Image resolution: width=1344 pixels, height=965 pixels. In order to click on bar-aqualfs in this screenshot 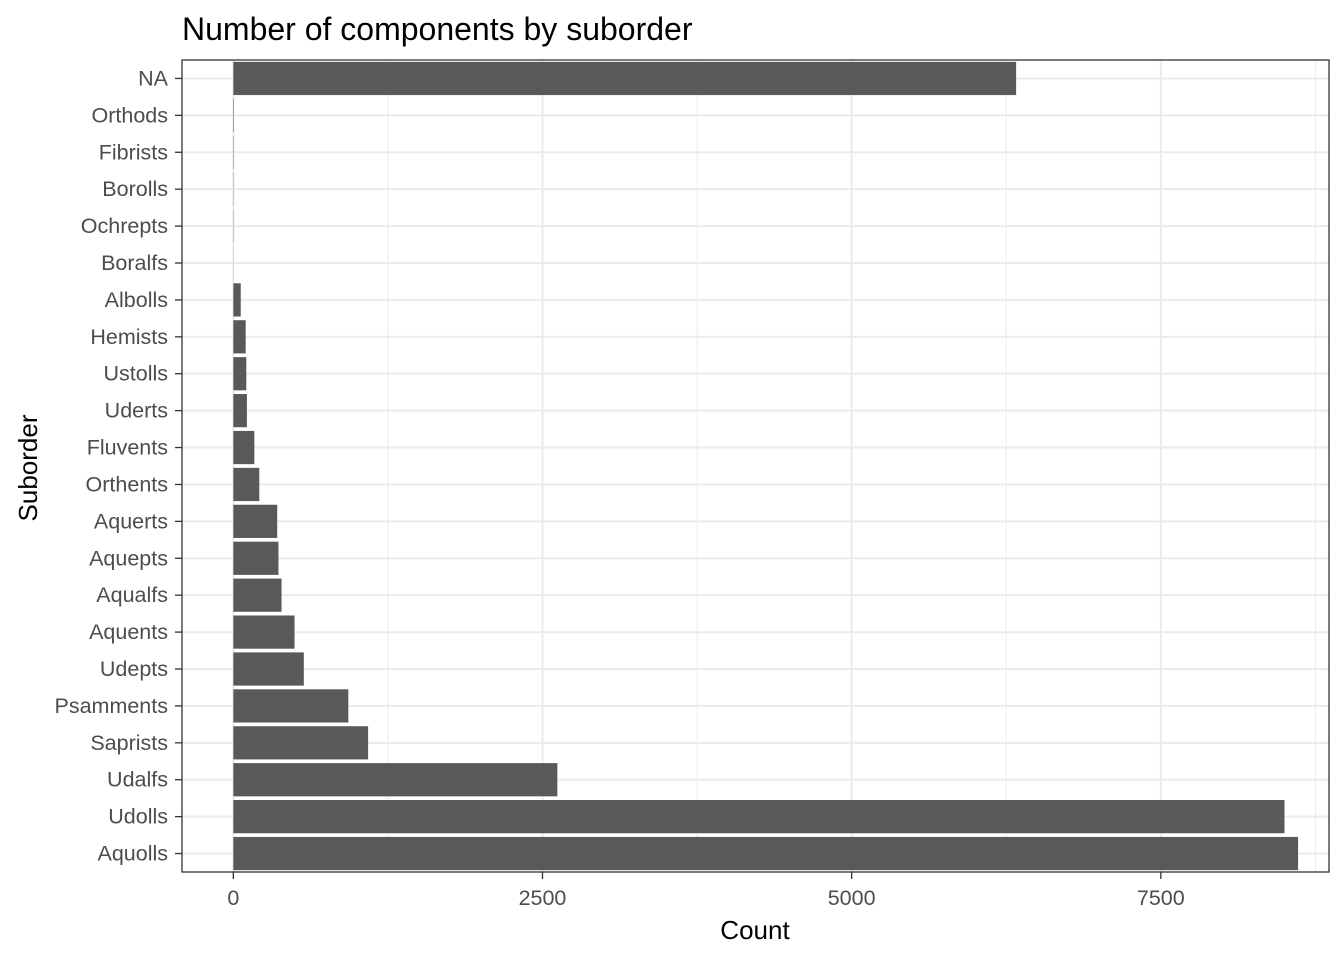, I will do `click(257, 595)`.